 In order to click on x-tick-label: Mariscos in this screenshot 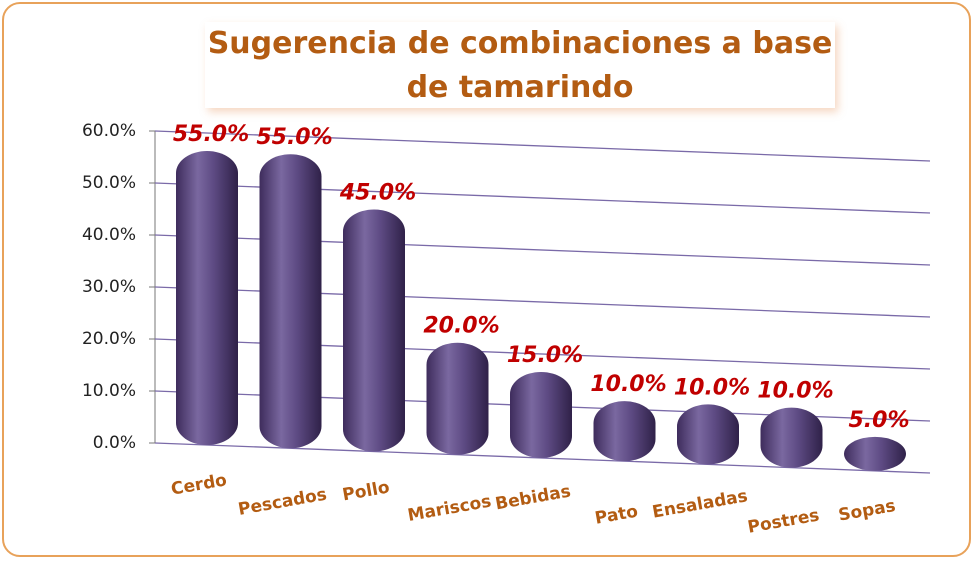, I will do `click(449, 509)`.